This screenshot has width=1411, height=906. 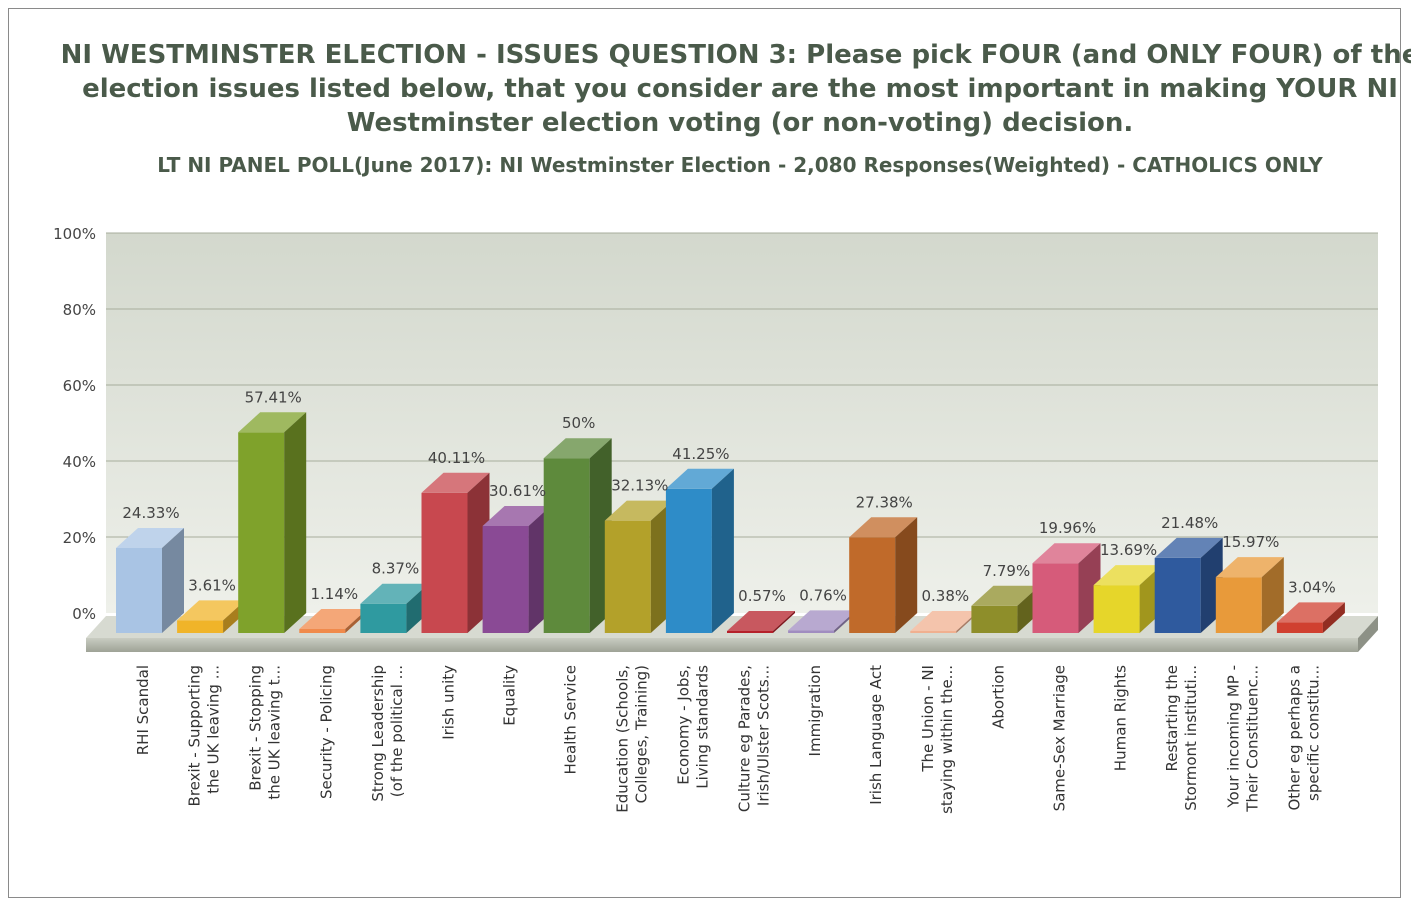 What do you see at coordinates (945, 596) in the screenshot?
I see `data-label: 0.38%` at bounding box center [945, 596].